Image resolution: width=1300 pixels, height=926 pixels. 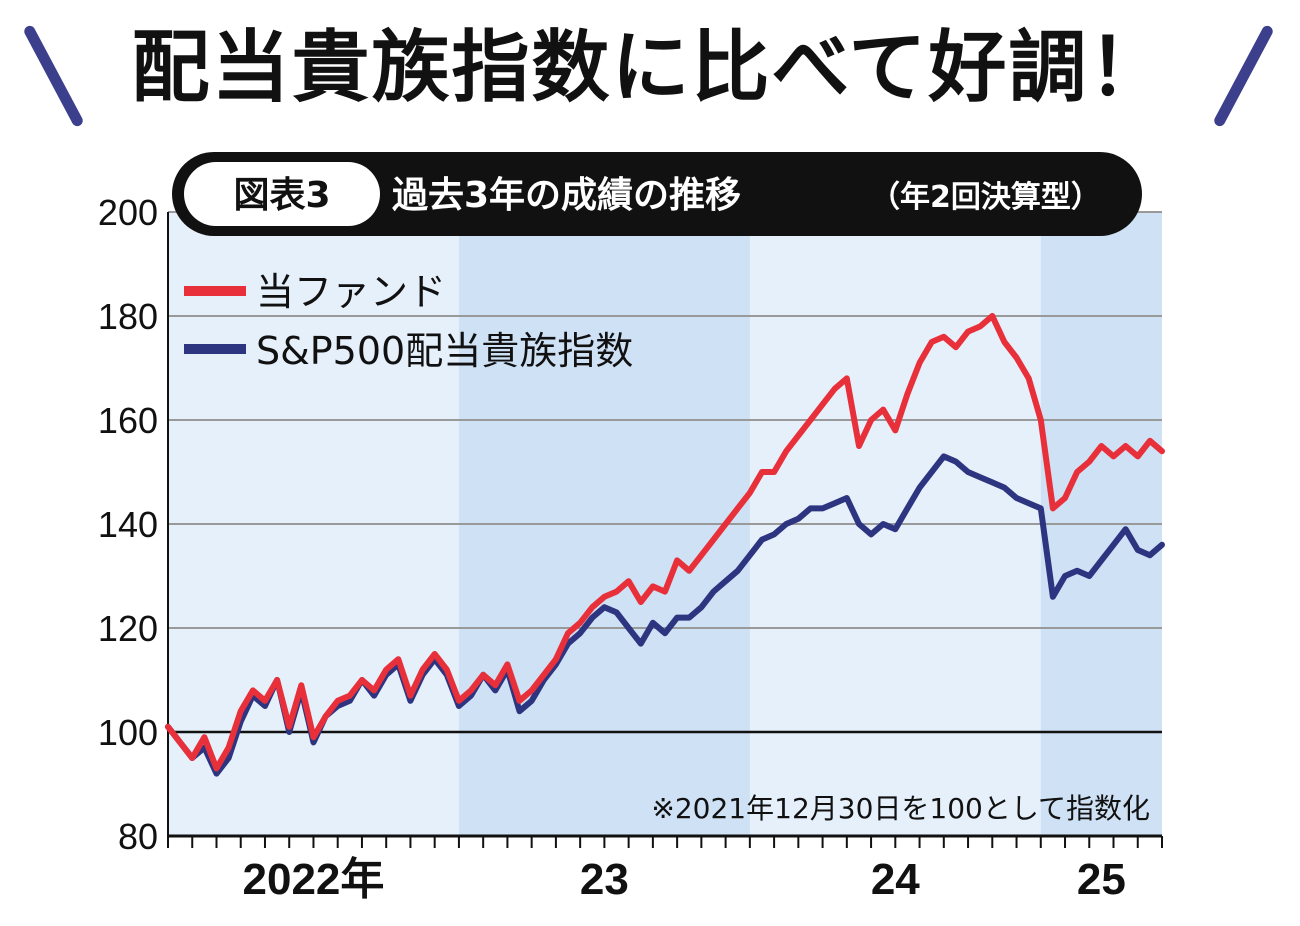 I want to click on figure-badge: 図表3, so click(x=281, y=195).